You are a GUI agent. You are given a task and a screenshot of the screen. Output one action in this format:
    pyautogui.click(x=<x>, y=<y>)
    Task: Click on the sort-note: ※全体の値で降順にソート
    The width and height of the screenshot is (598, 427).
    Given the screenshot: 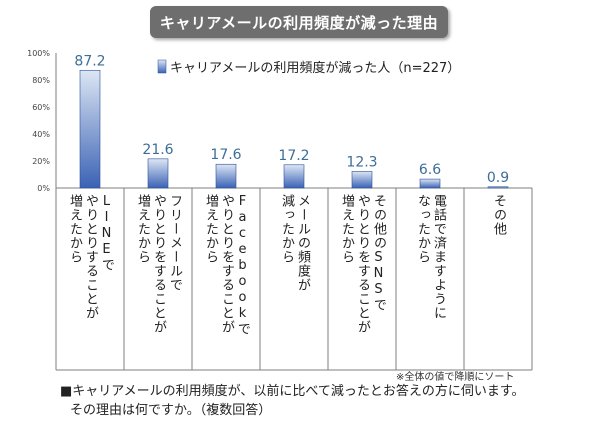 What is the action you would take?
    pyautogui.click(x=455, y=377)
    